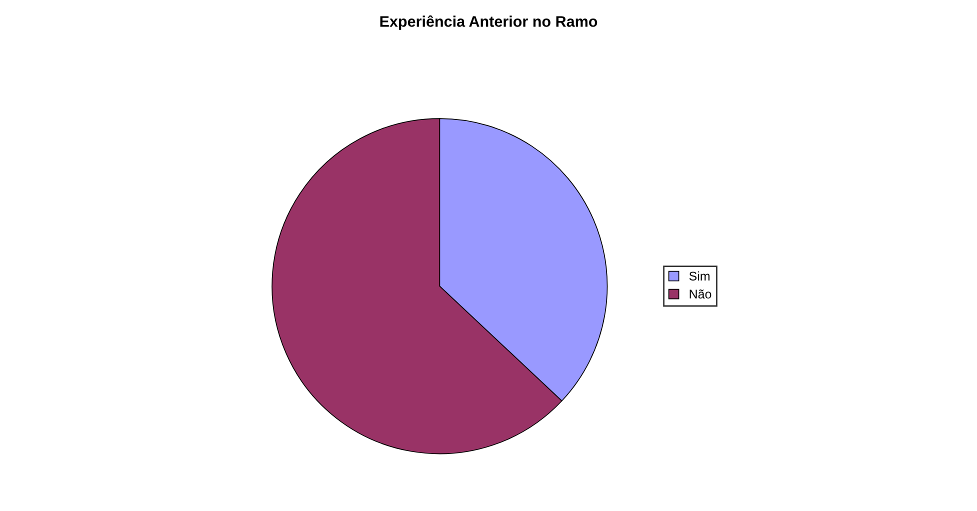 The width and height of the screenshot is (977, 511). What do you see at coordinates (699, 276) in the screenshot?
I see `legend-label: Sim` at bounding box center [699, 276].